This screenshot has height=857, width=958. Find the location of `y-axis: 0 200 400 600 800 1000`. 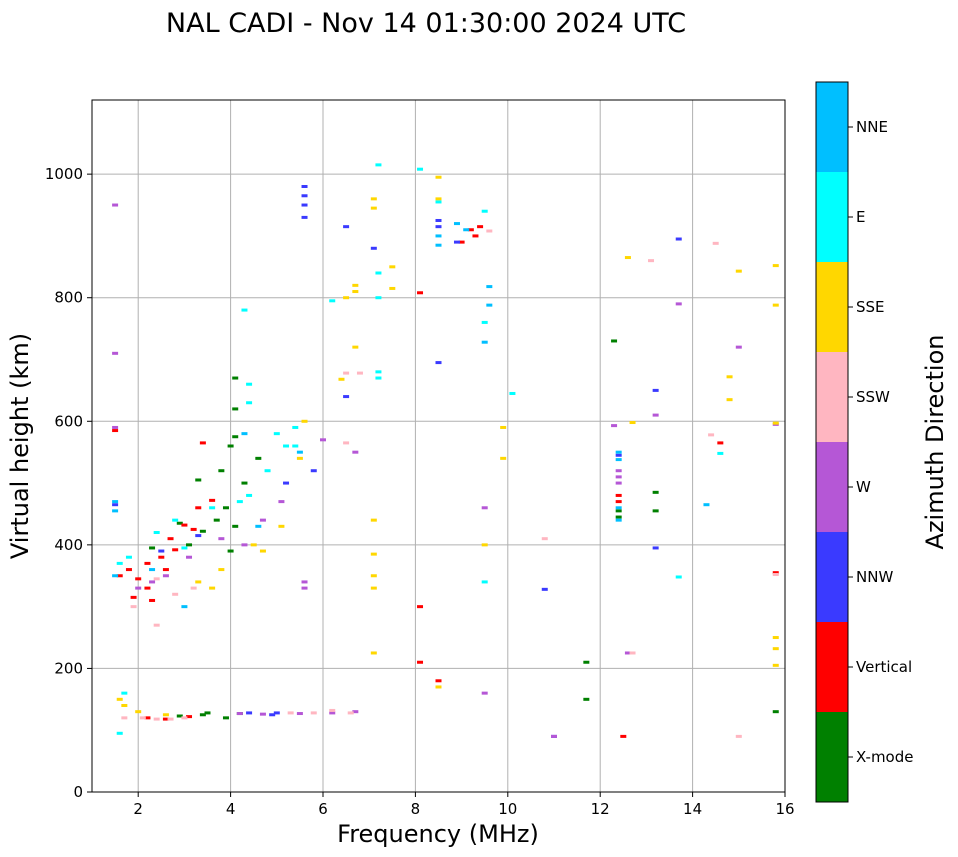

y-axis: 0 200 400 600 800 1000 is located at coordinates (68, 483).